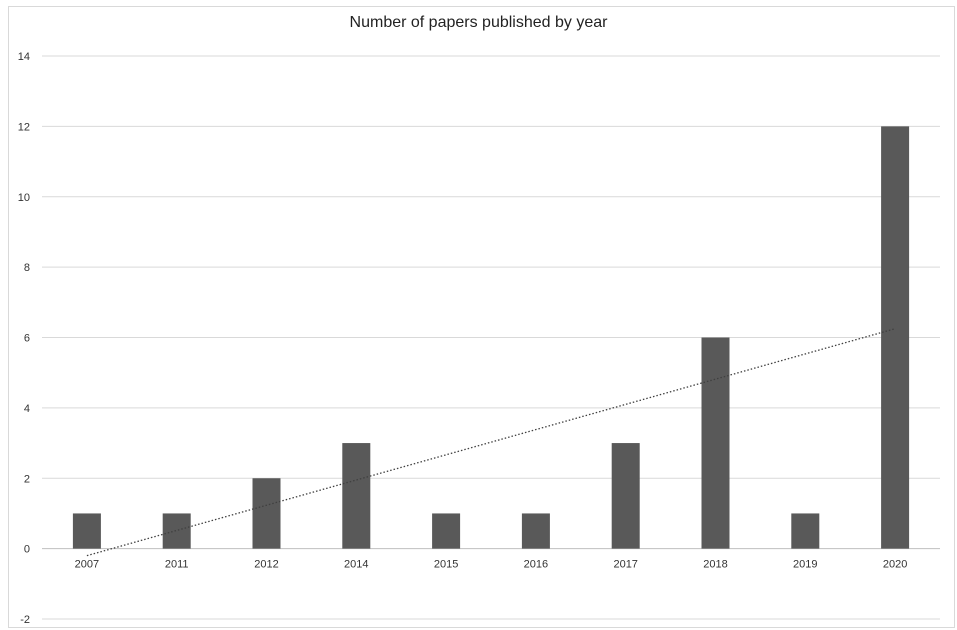 The image size is (957, 630). I want to click on x-axis: 2007 2011 2012 2014 2015 2016 2017 2018 2019 2020, so click(491, 565).